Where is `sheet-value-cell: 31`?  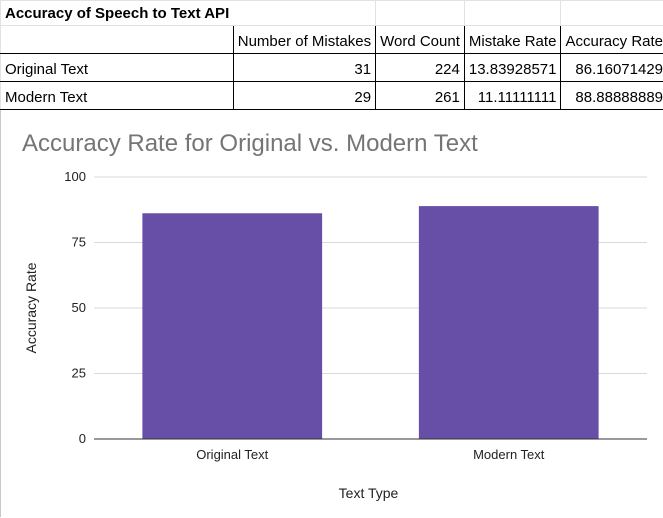
sheet-value-cell: 31 is located at coordinates (304, 67).